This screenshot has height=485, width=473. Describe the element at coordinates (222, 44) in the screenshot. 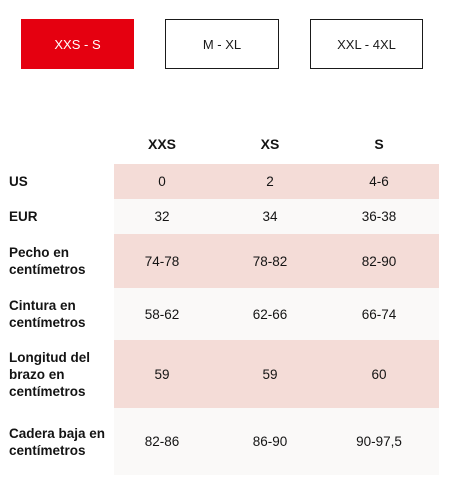

I see `size-tab-m-xl: M - XL` at that location.